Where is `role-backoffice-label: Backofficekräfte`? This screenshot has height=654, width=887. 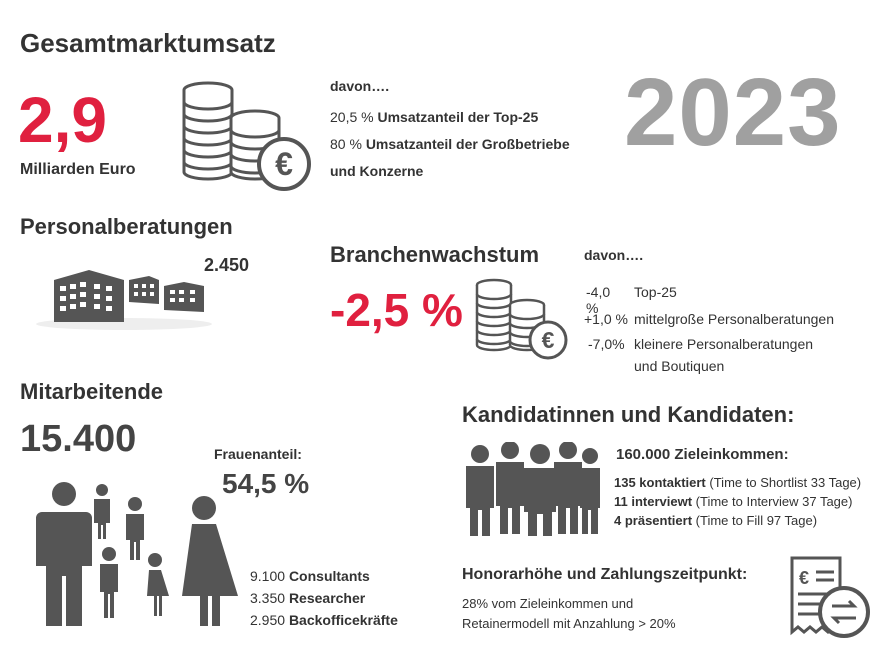
role-backoffice-label: Backofficekräfte is located at coordinates (343, 620).